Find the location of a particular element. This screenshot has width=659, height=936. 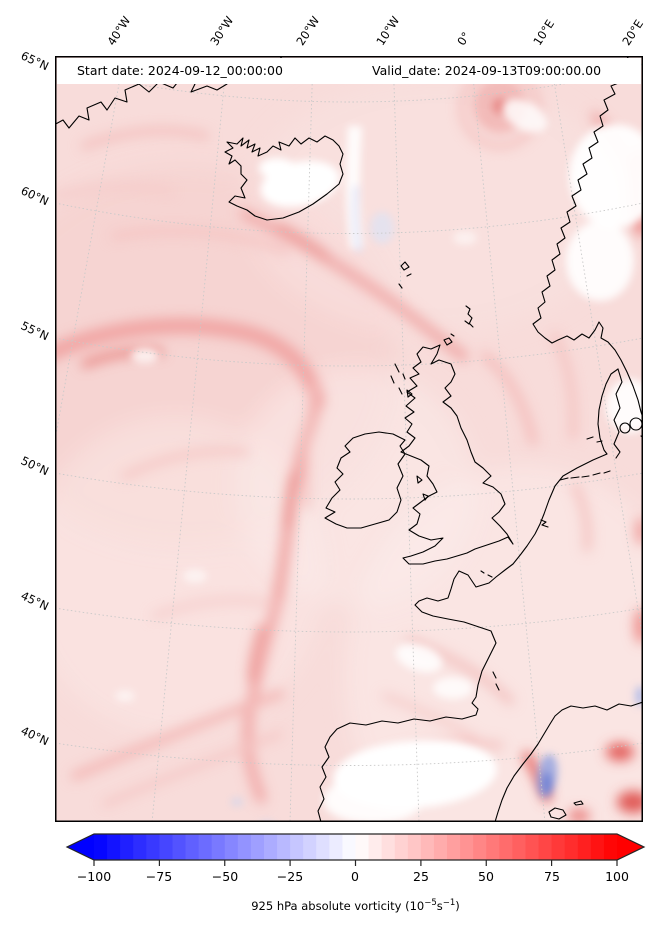

lon-tick-30w: 30°W is located at coordinates (222, 31).